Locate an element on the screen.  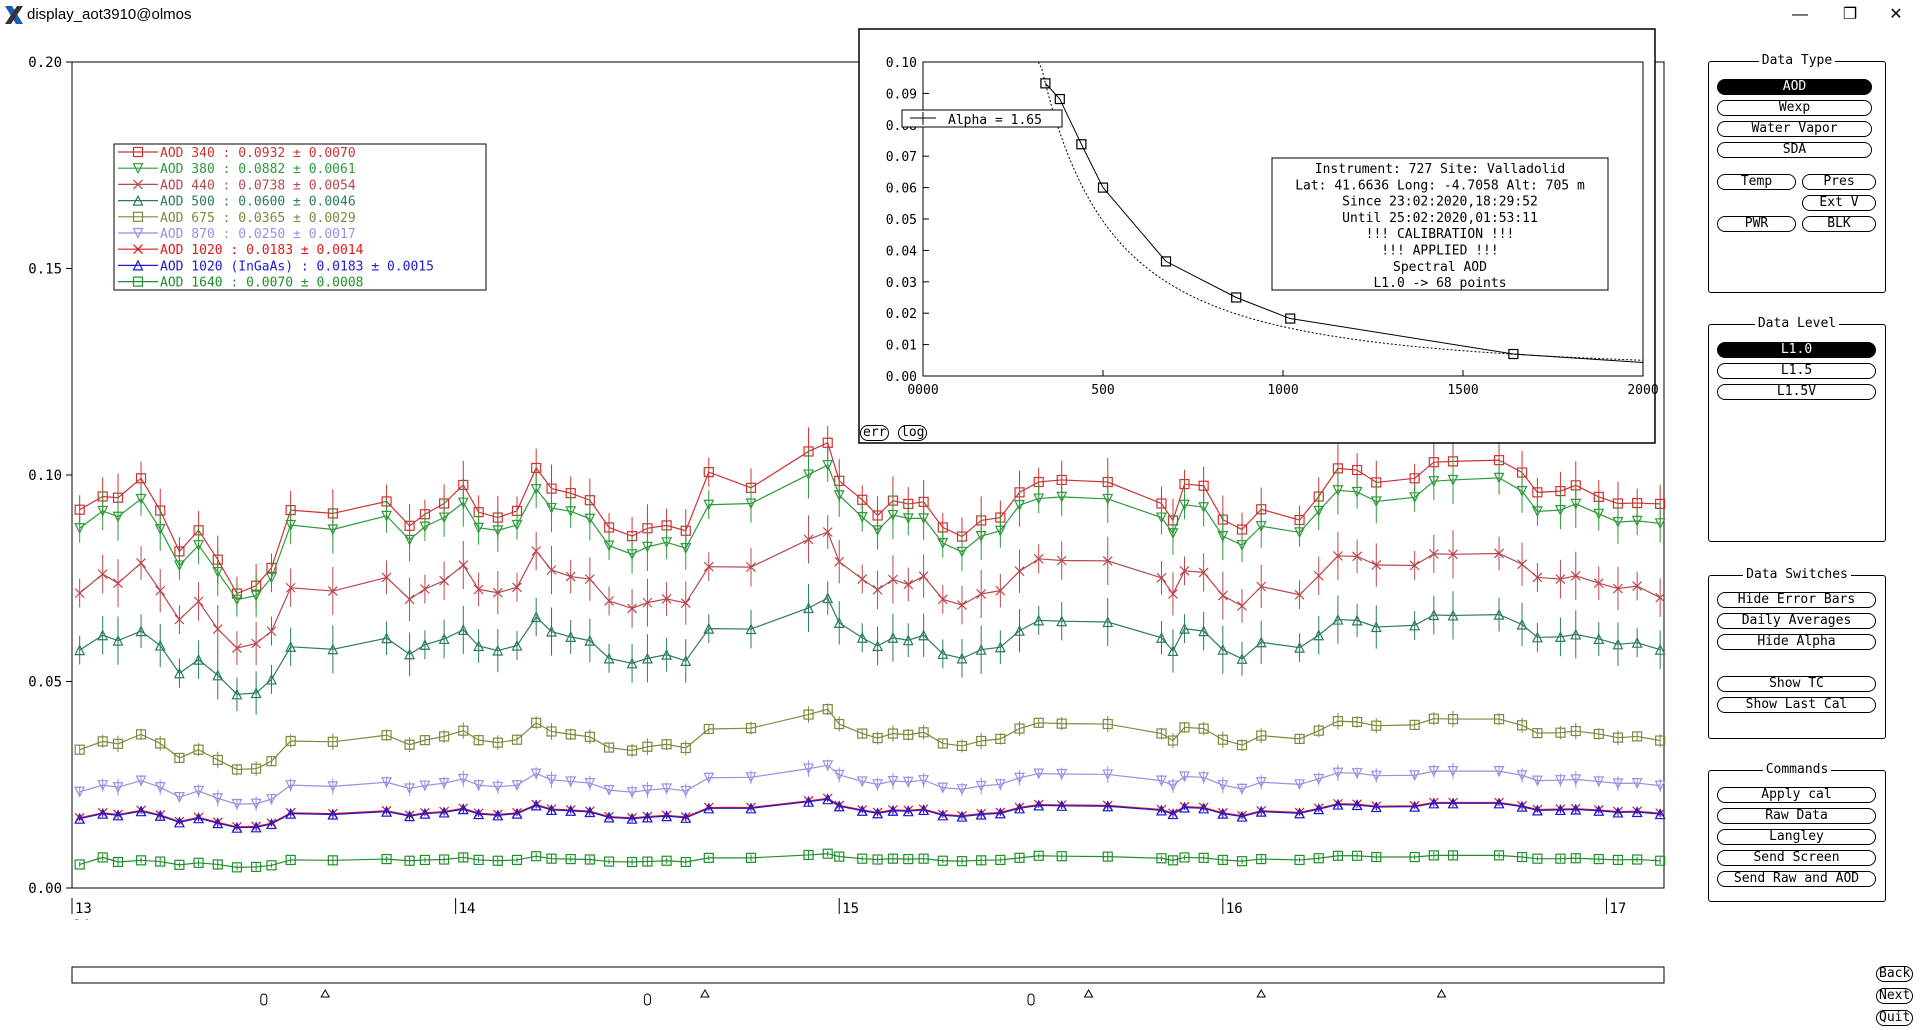
wexp-button: Wexp is located at coordinates (1794, 108).